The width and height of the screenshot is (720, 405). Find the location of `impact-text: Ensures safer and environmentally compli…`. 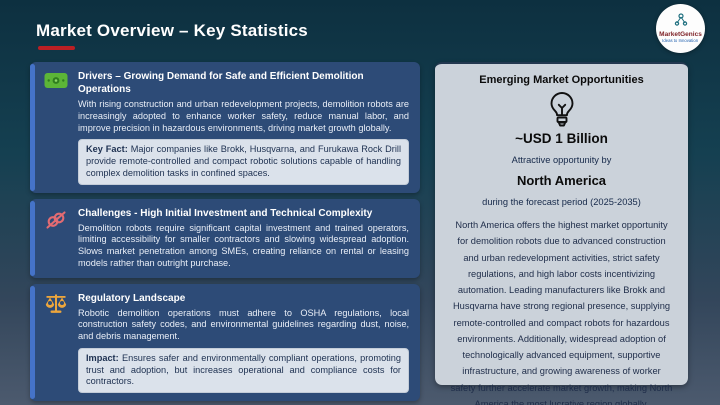

impact-text: Ensures safer and environmentally compli… is located at coordinates (243, 369).